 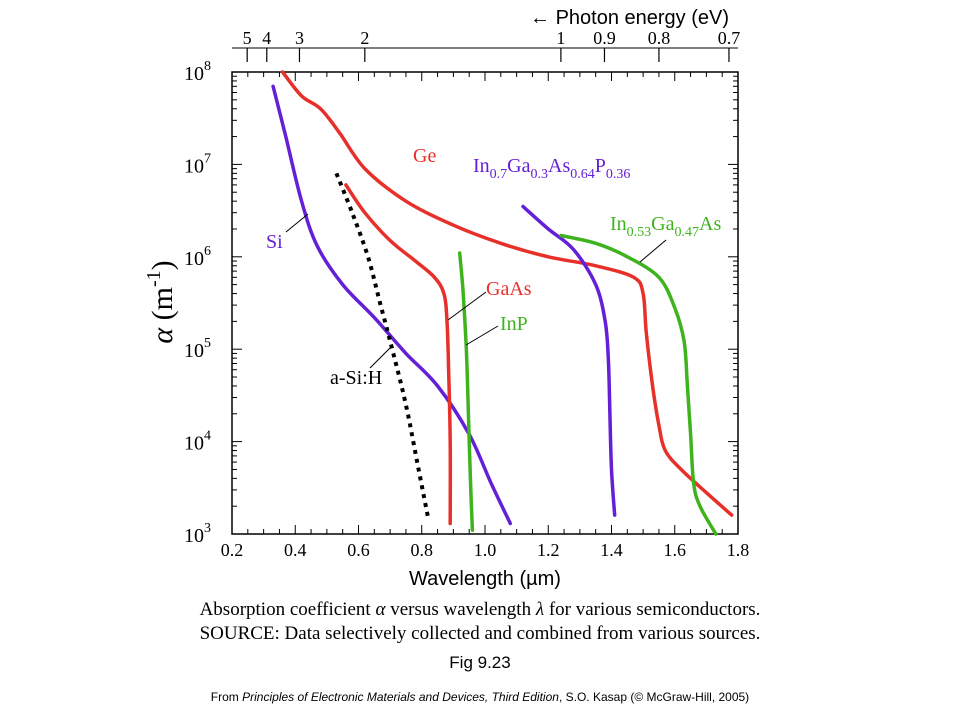 What do you see at coordinates (207, 343) in the screenshot?
I see `y-tick-exp: 5` at bounding box center [207, 343].